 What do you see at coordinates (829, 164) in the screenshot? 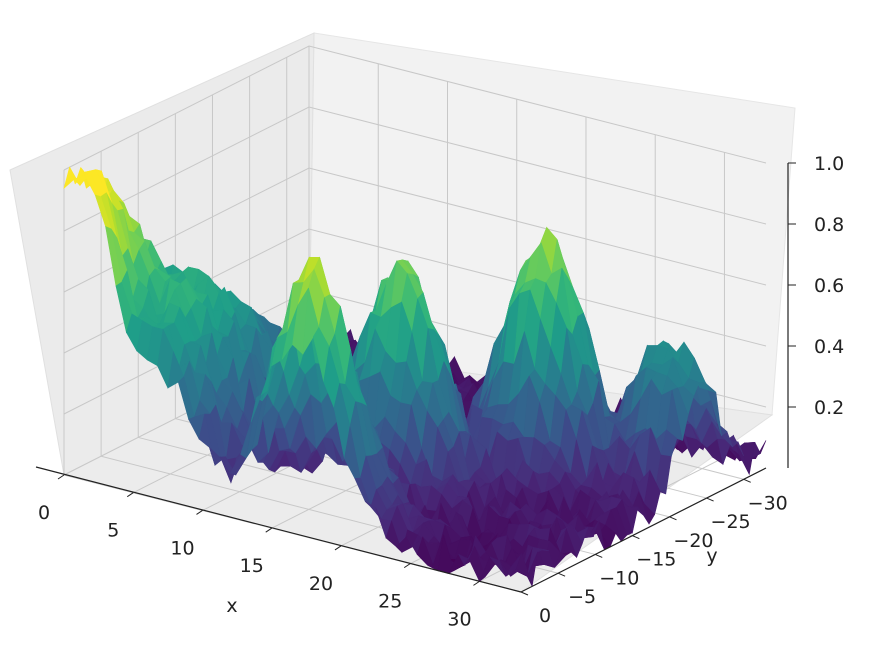
I see `z-tick-label: 1.0` at bounding box center [829, 164].